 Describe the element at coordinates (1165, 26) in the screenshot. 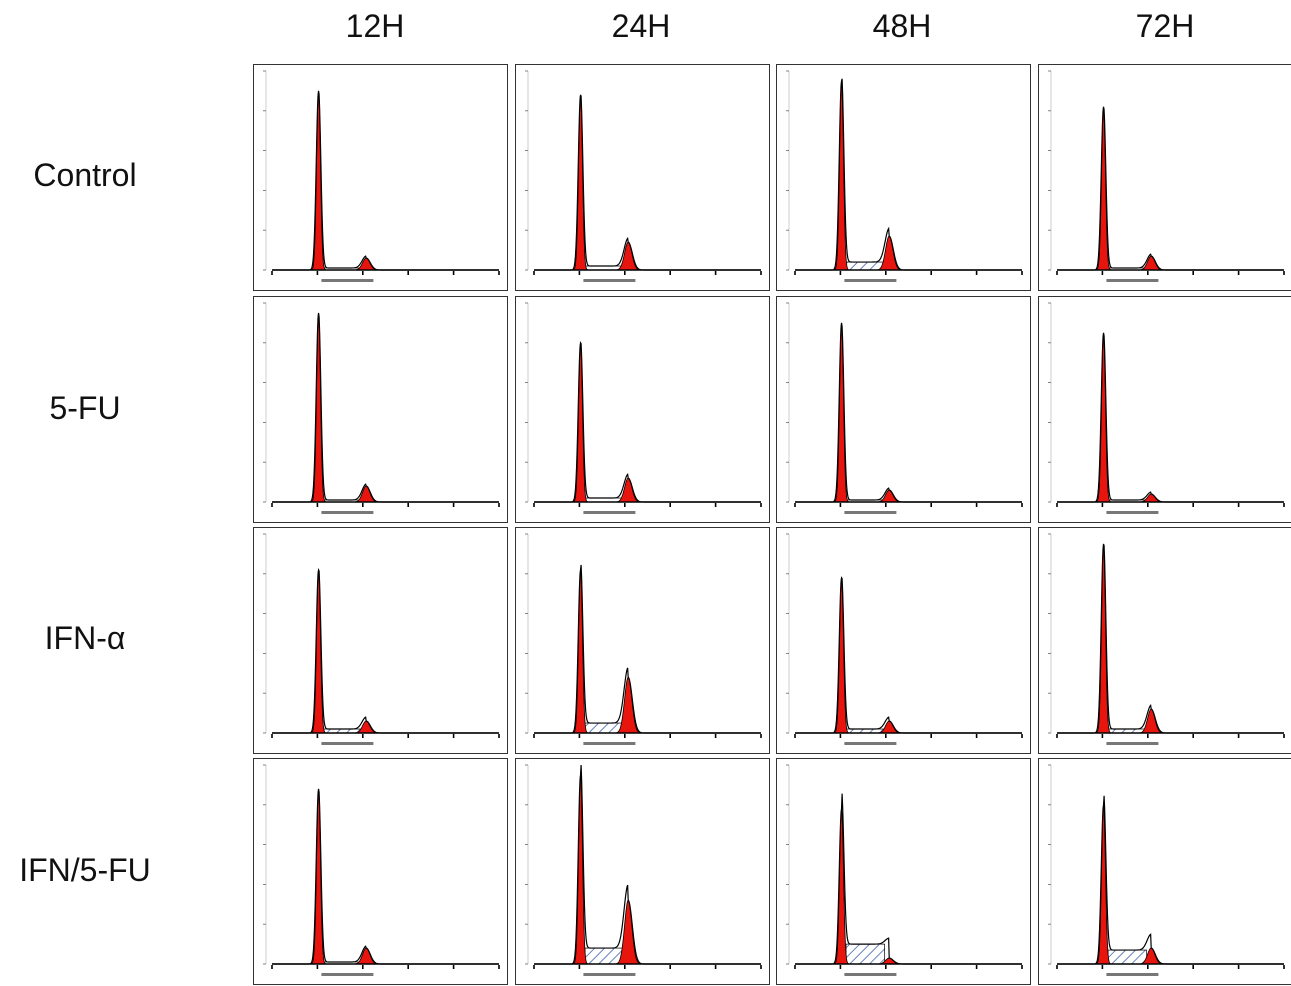

I see `column-header-72h: 72H` at that location.